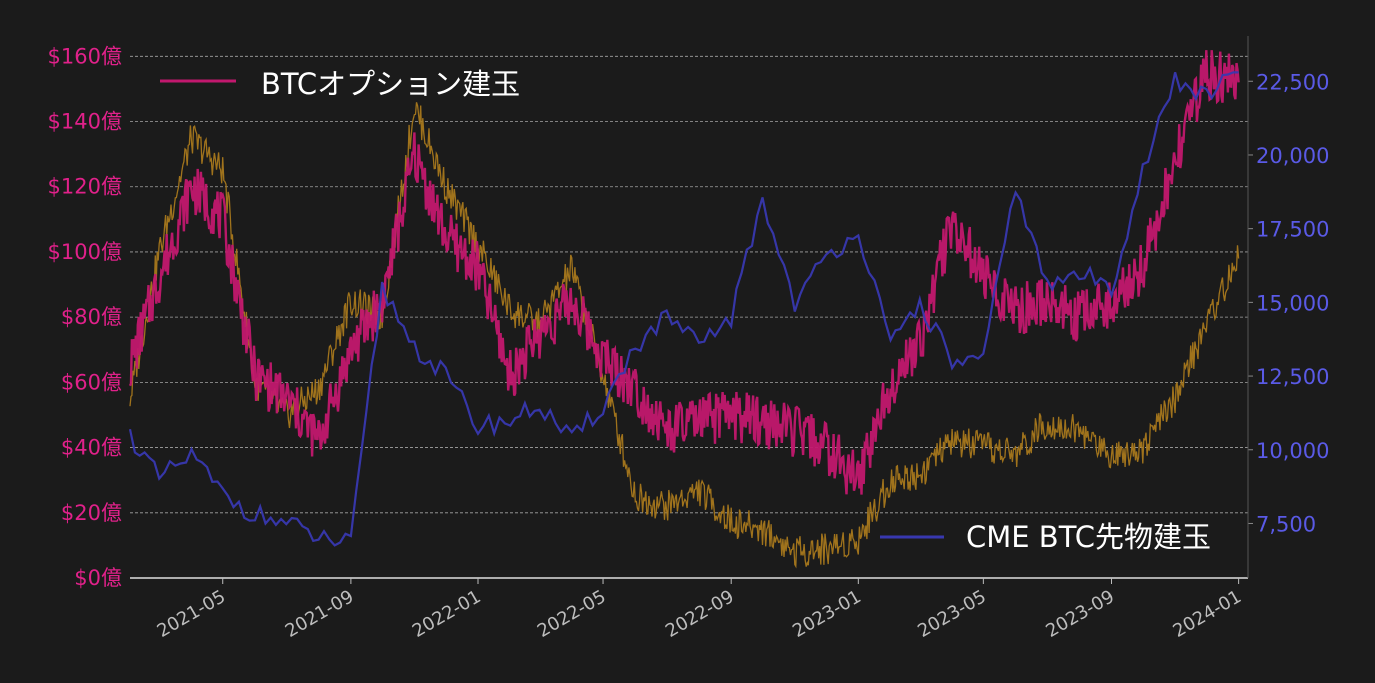  What do you see at coordinates (1292, 303) in the screenshot?
I see `right-axis-tick-label: 15,000` at bounding box center [1292, 303].